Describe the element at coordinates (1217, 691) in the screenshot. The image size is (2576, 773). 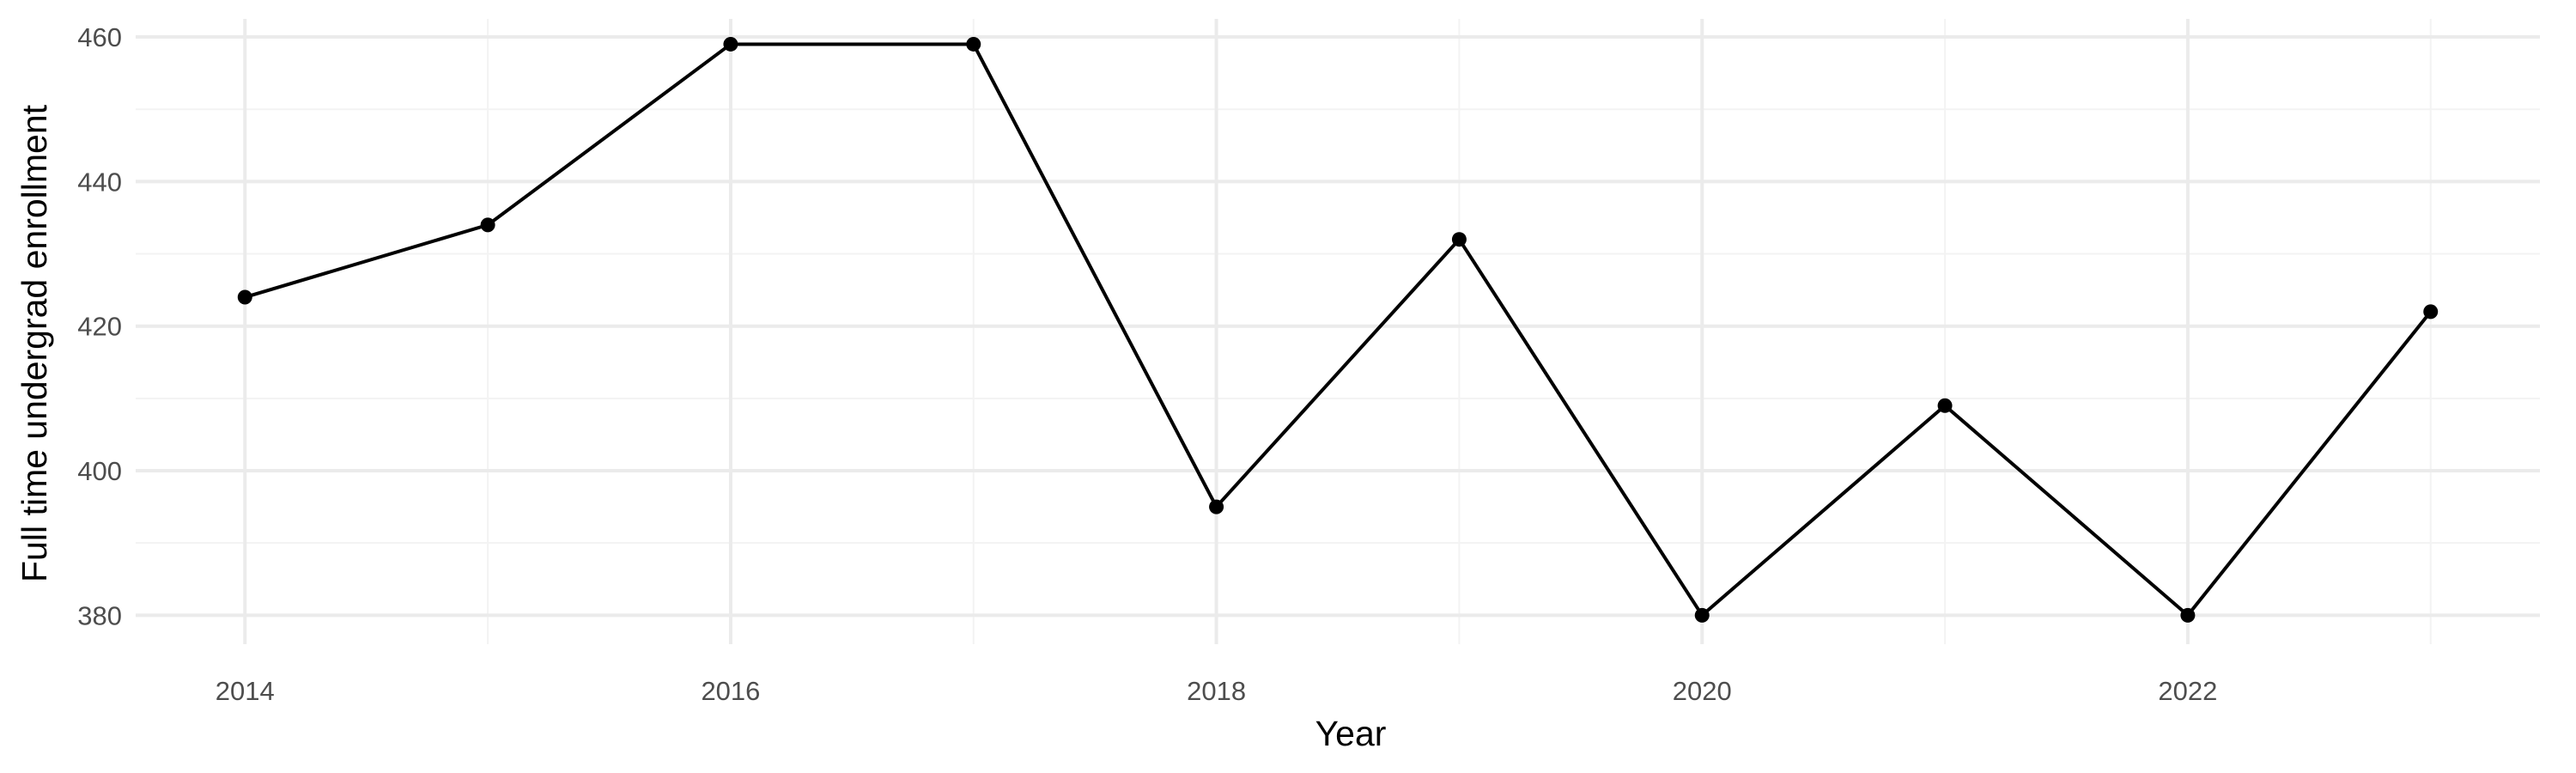
I see `x-tick-label: 2018` at that location.